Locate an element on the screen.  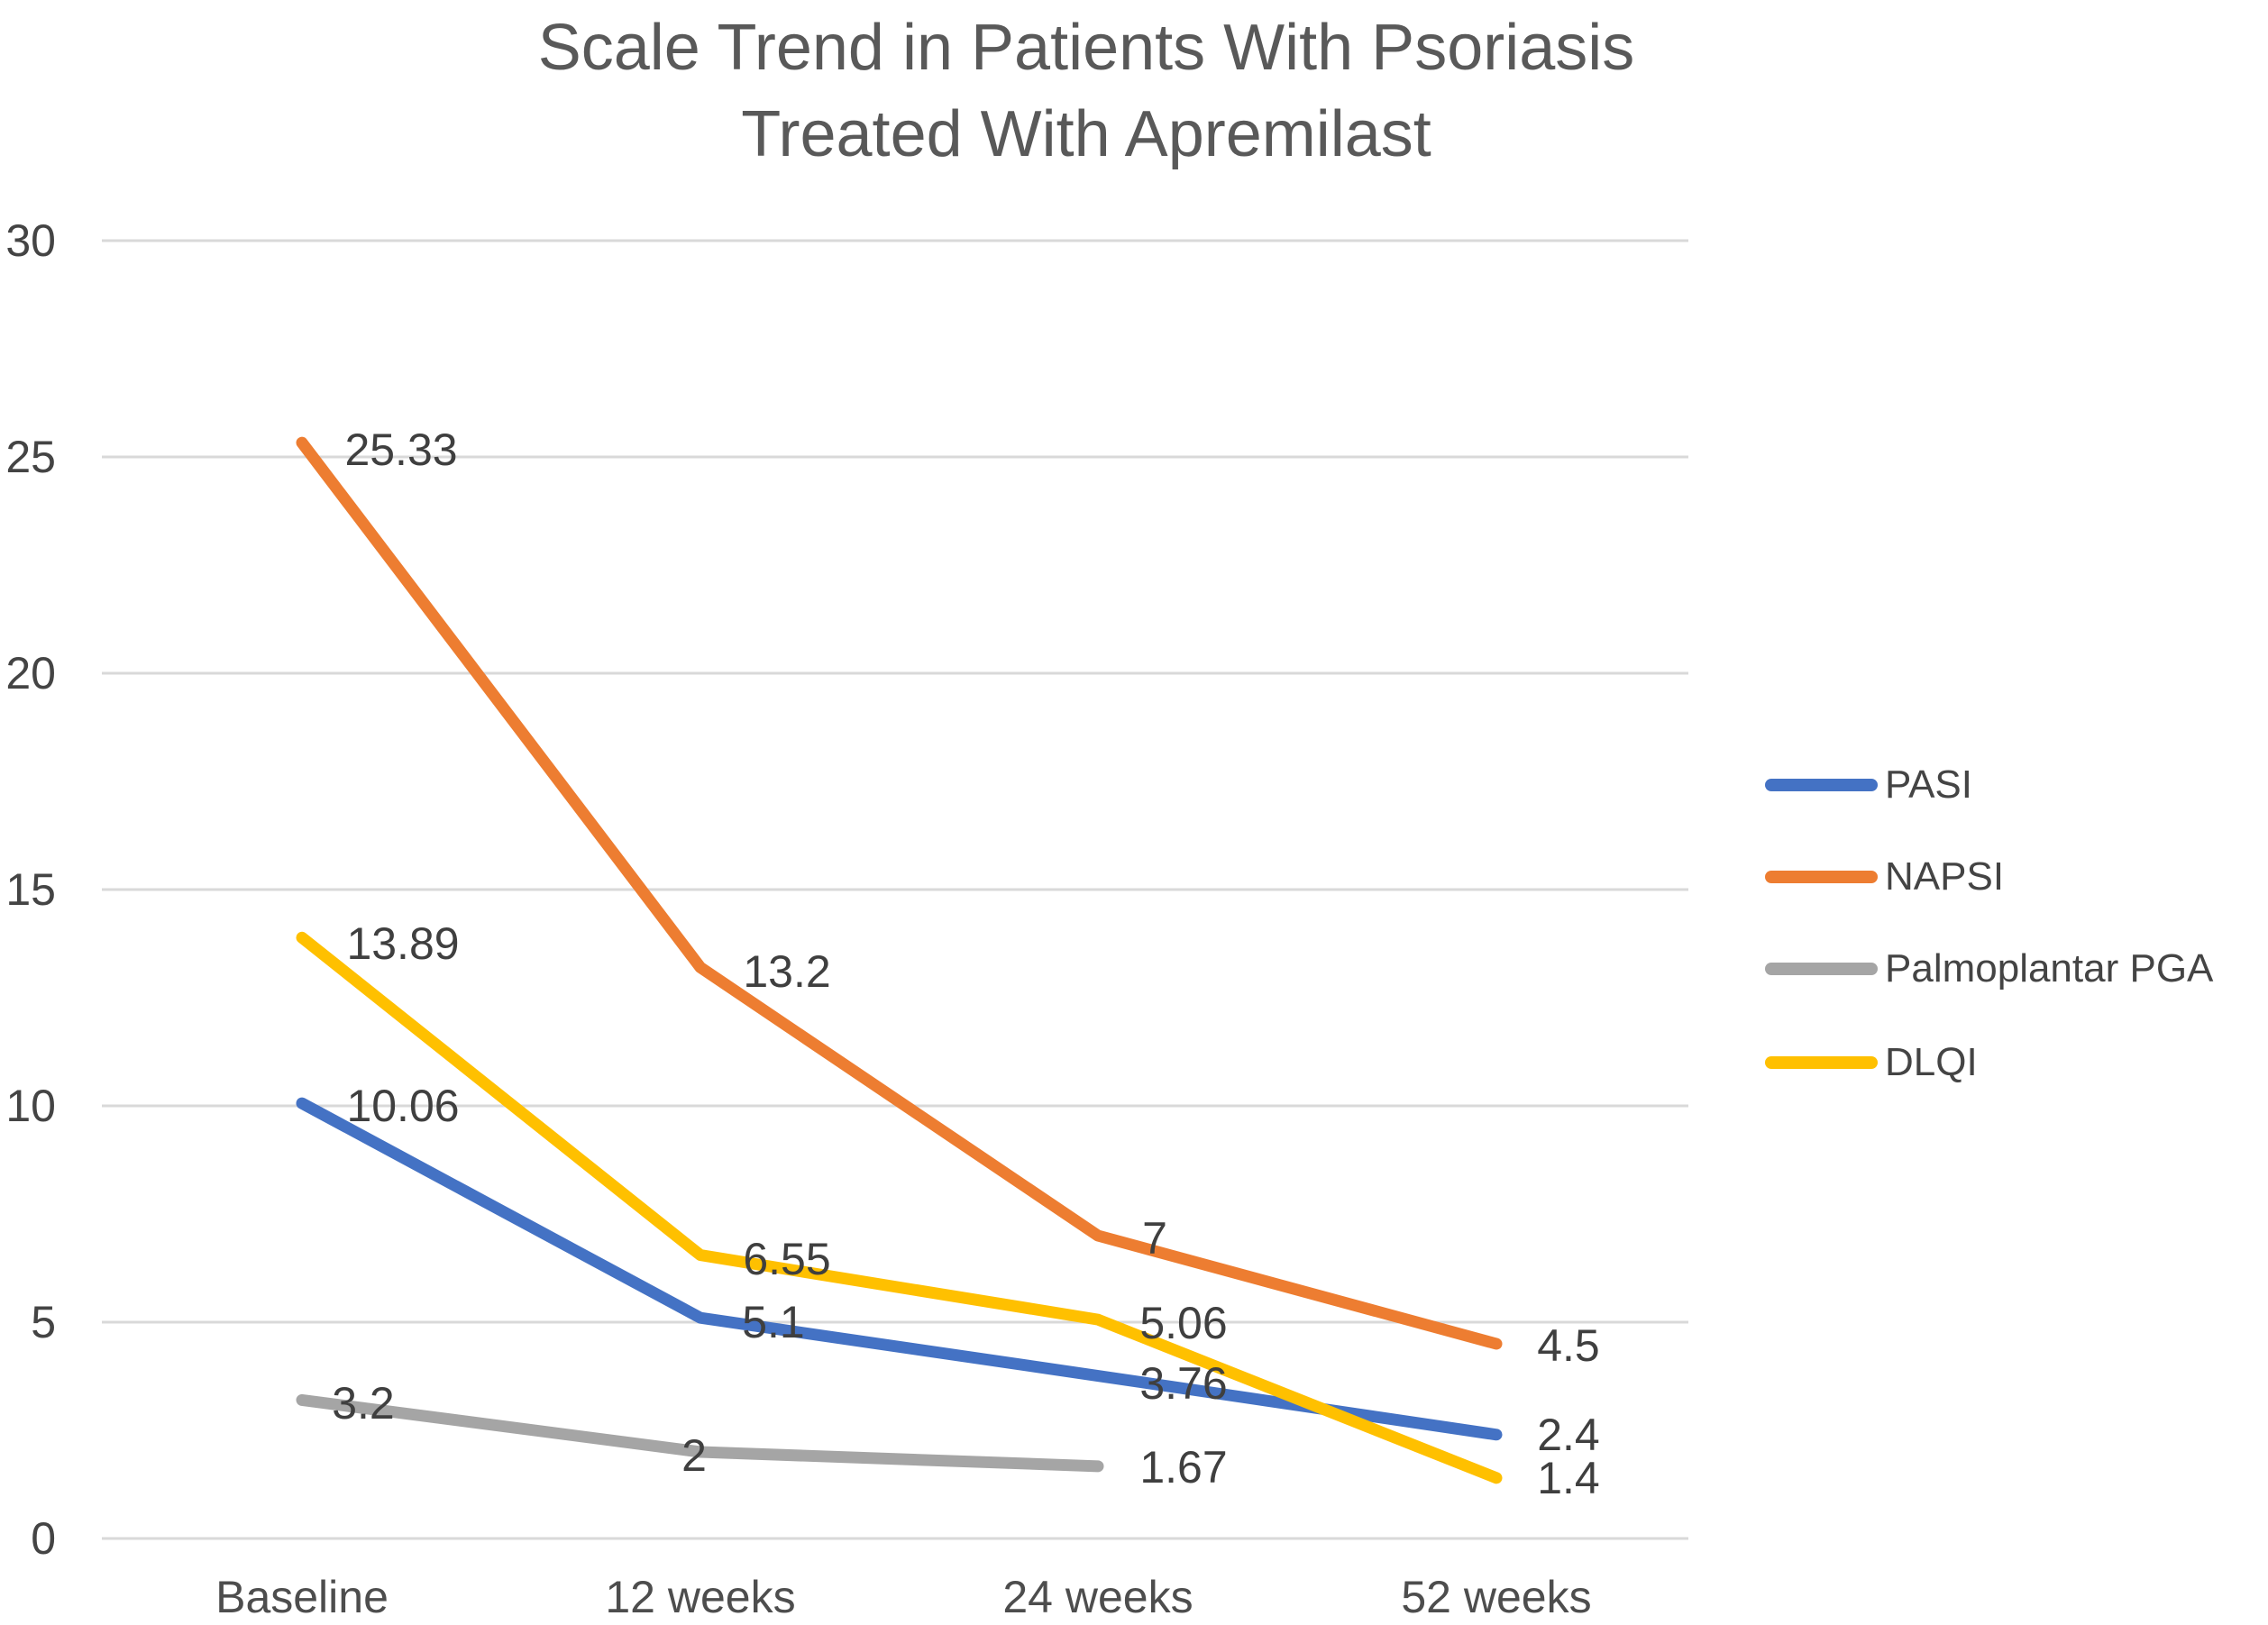
legend-item-napsi: NAPSI is located at coordinates (1885, 876).